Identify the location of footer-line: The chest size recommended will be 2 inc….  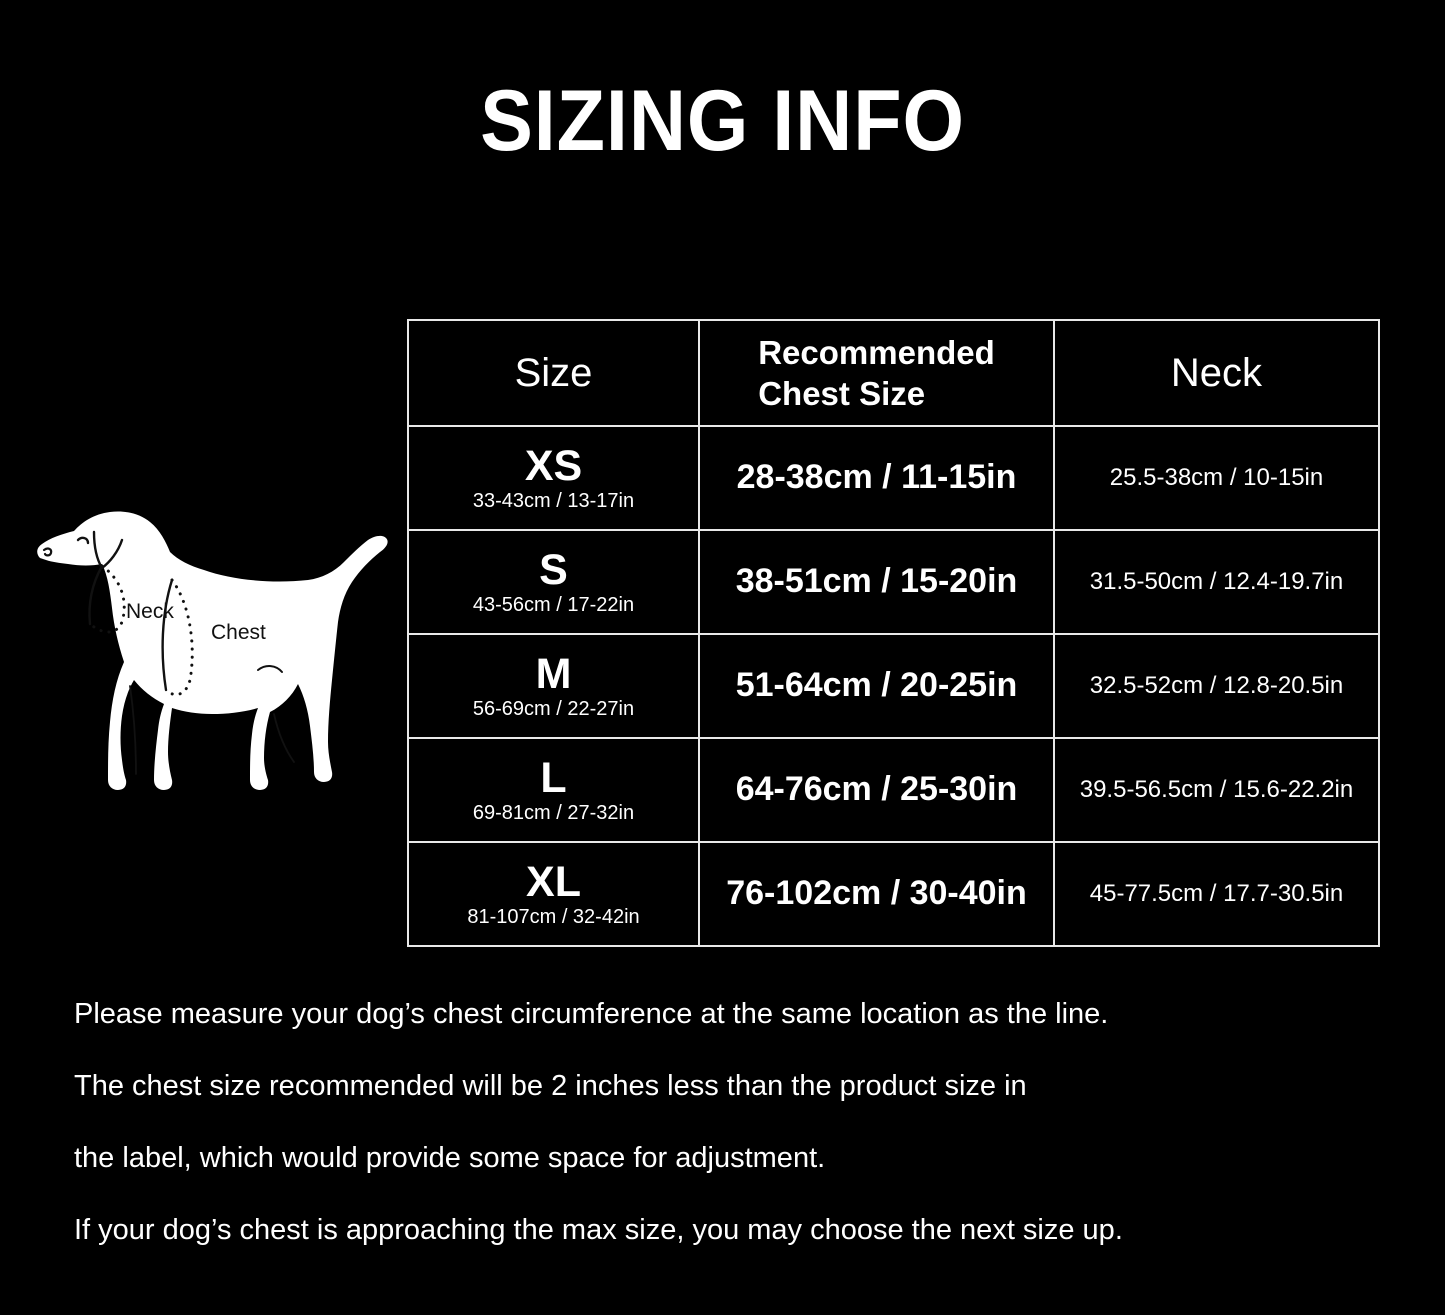
(550, 1086).